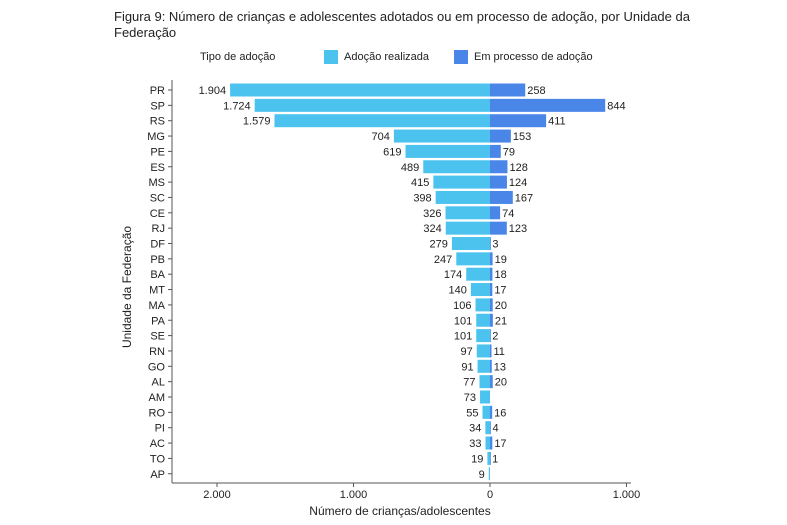 The height and width of the screenshot is (525, 787). What do you see at coordinates (616, 106) in the screenshot?
I see `label-em-processo-sp: 844` at bounding box center [616, 106].